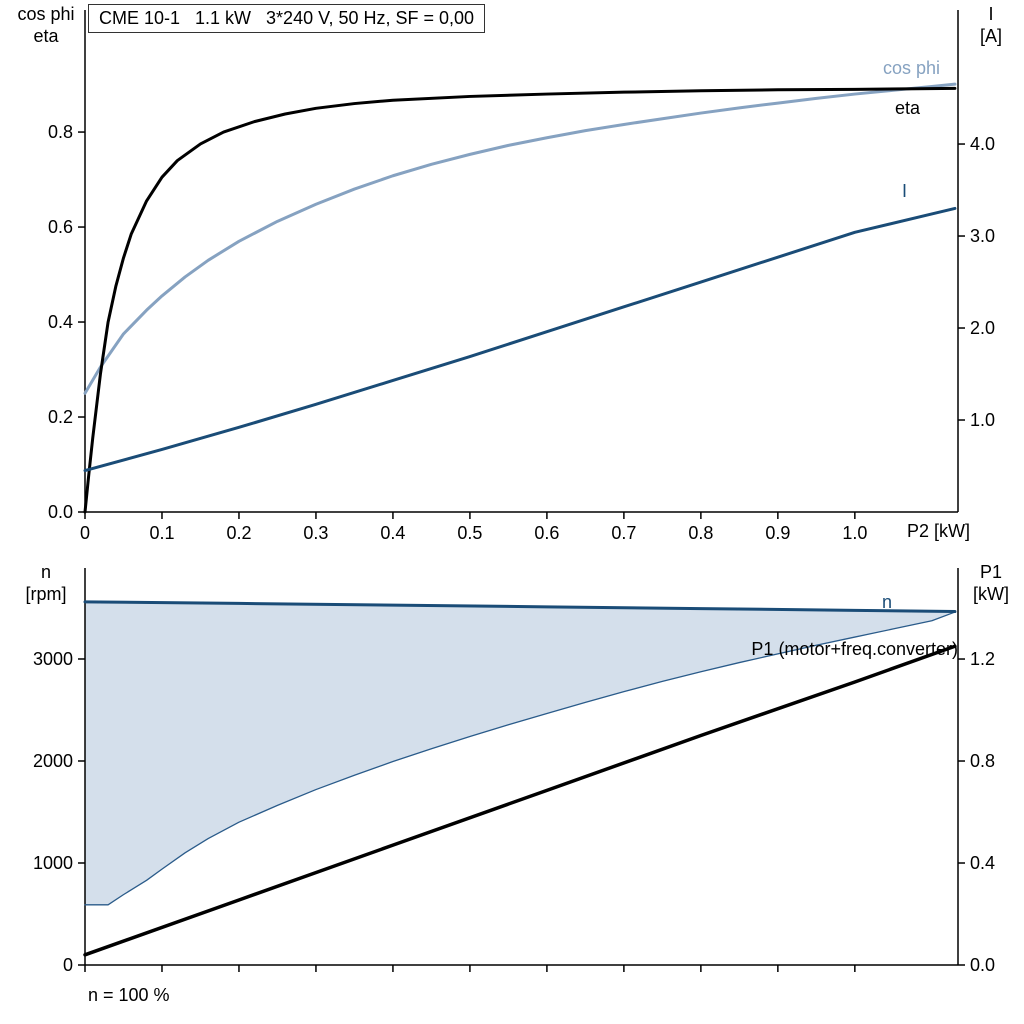  Describe the element at coordinates (887, 602) in the screenshot. I see `chart-text: n` at that location.